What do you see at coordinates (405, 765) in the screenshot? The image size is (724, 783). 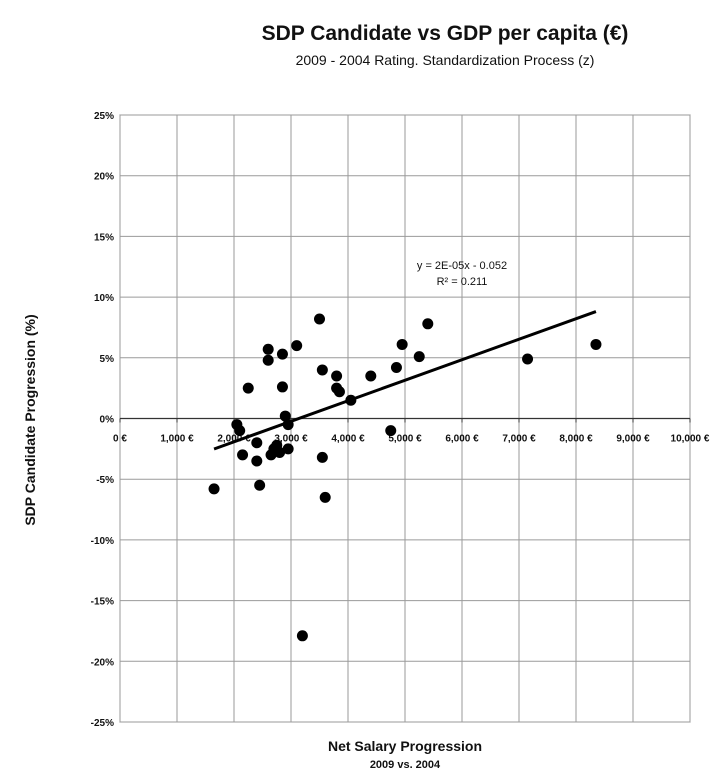 I see `x-axis-sublabel: 2009 vs. 2004` at bounding box center [405, 765].